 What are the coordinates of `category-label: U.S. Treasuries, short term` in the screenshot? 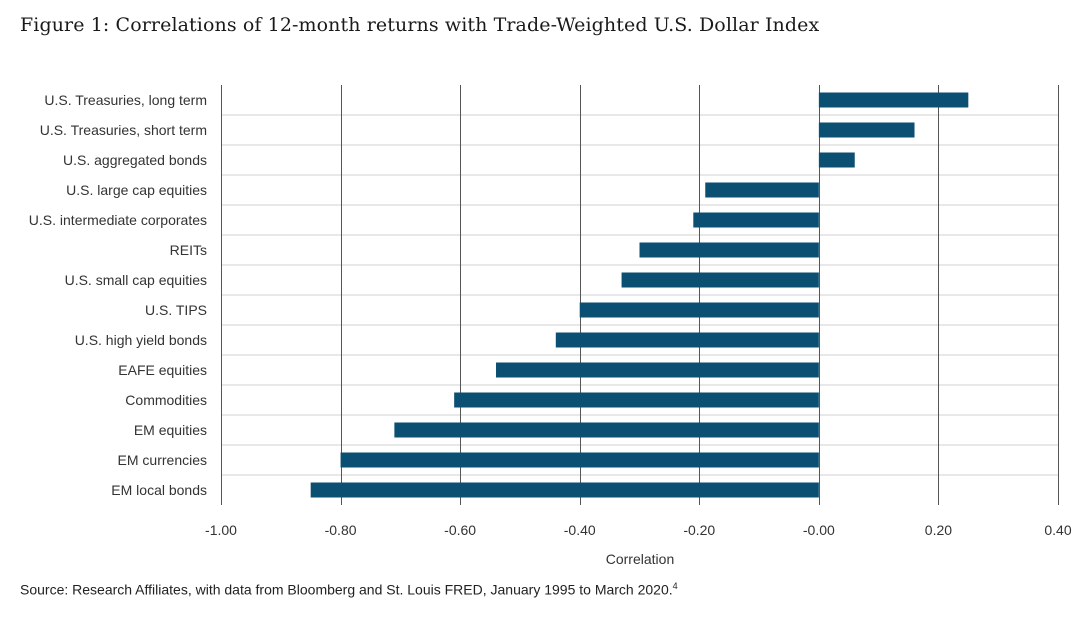 It's located at (123, 130).